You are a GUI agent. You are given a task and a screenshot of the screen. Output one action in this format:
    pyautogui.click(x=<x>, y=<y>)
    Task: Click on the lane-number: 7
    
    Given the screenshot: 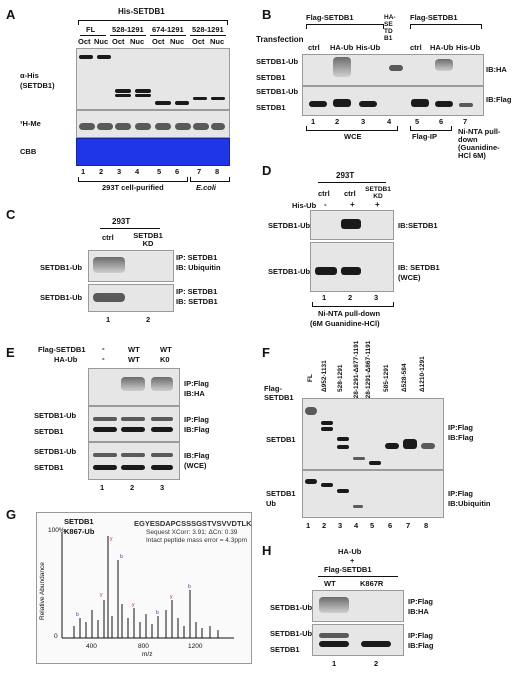 What is the action you would take?
    pyautogui.click(x=199, y=171)
    